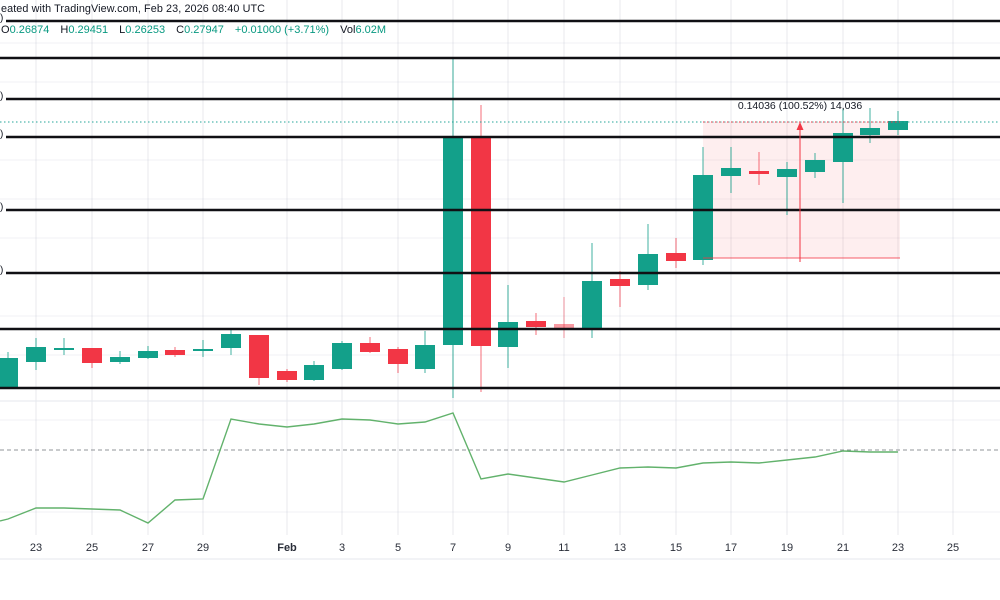  Describe the element at coordinates (453, 548) in the screenshot. I see `time-axis-label: 7` at that location.